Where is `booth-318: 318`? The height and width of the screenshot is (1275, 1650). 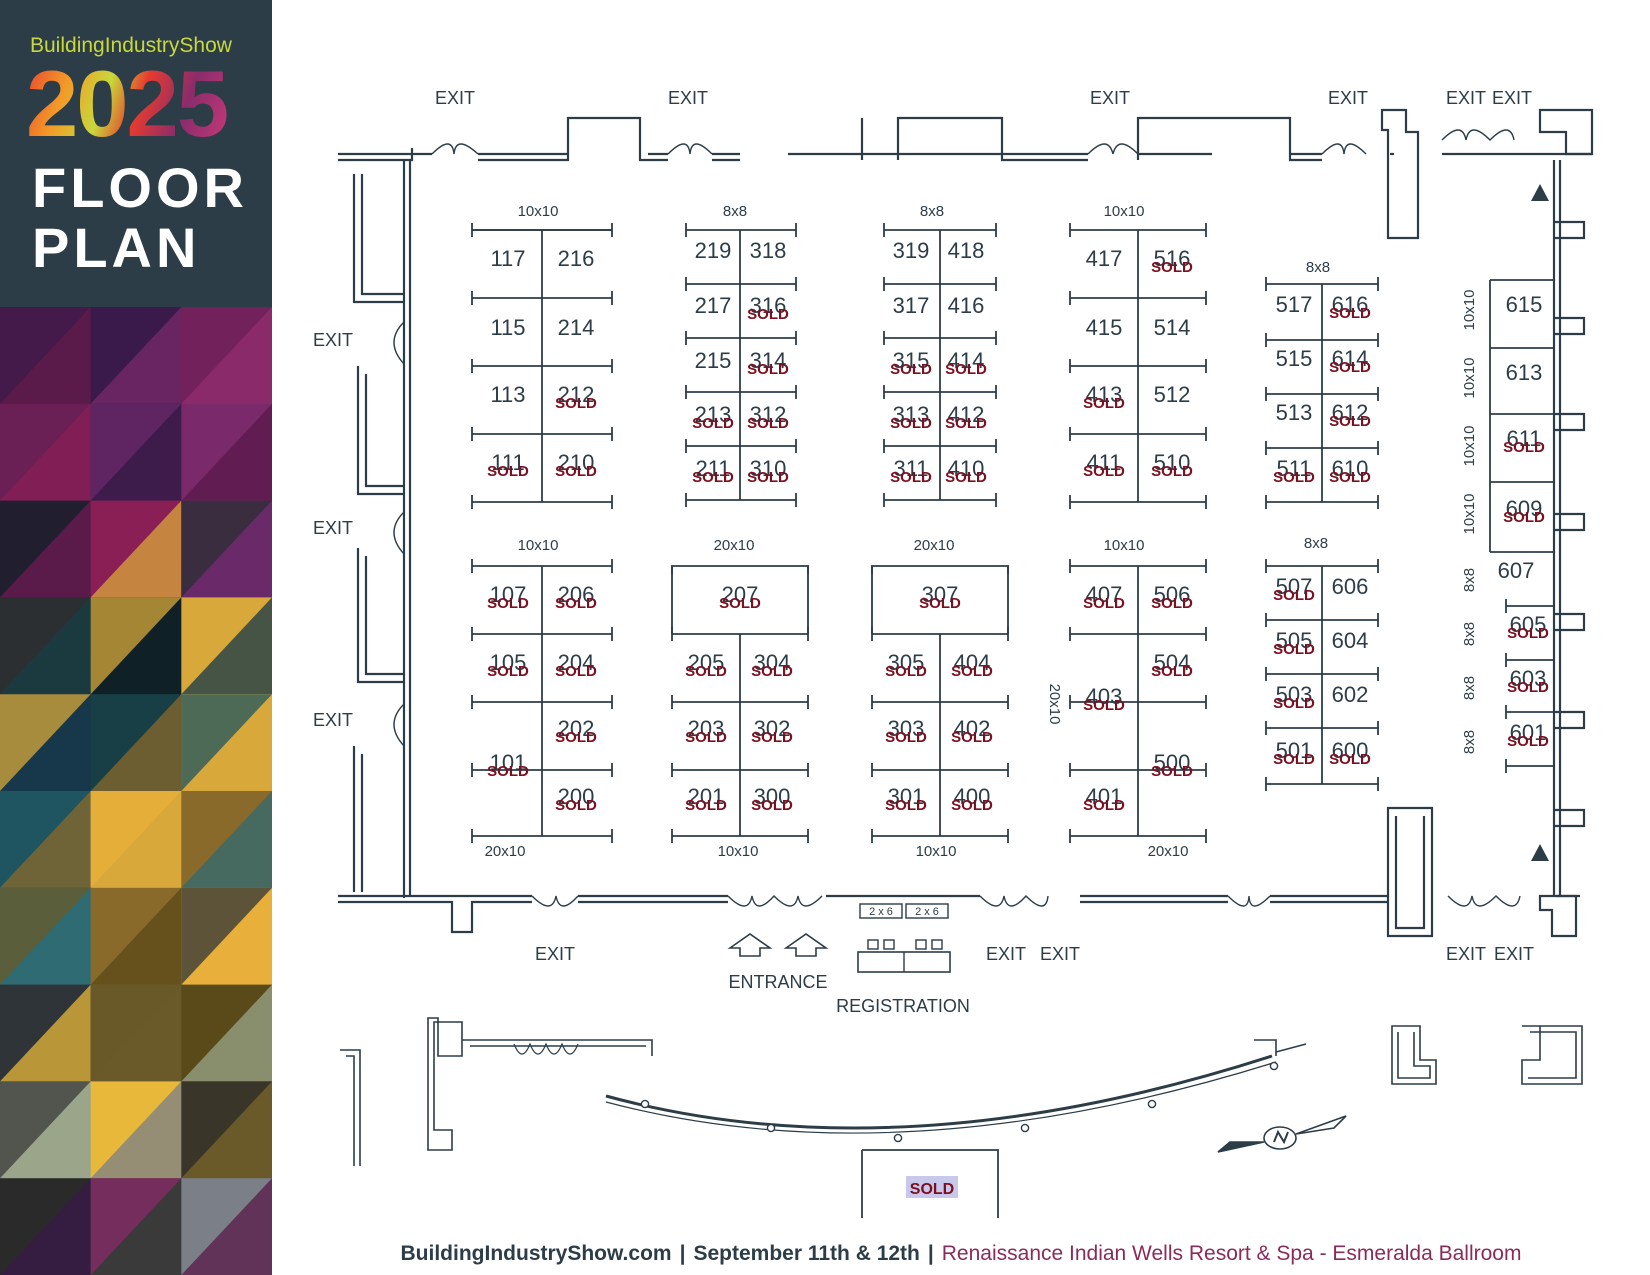 booth-318: 318 is located at coordinates (768, 250).